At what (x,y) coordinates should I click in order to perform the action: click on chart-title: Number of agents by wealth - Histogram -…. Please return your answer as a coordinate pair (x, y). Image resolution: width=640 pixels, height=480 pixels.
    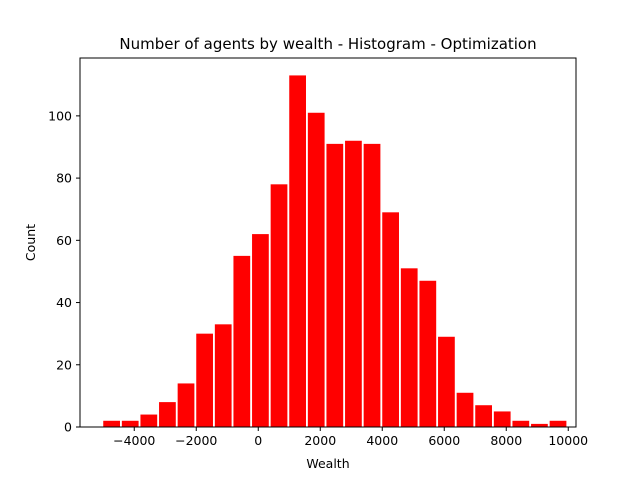
    Looking at the image, I should click on (327, 44).